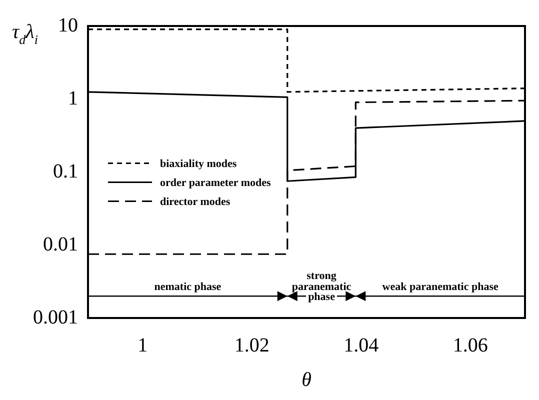 This screenshot has height=400, width=539. What do you see at coordinates (73, 98) in the screenshot?
I see `y-tick-label: 1` at bounding box center [73, 98].